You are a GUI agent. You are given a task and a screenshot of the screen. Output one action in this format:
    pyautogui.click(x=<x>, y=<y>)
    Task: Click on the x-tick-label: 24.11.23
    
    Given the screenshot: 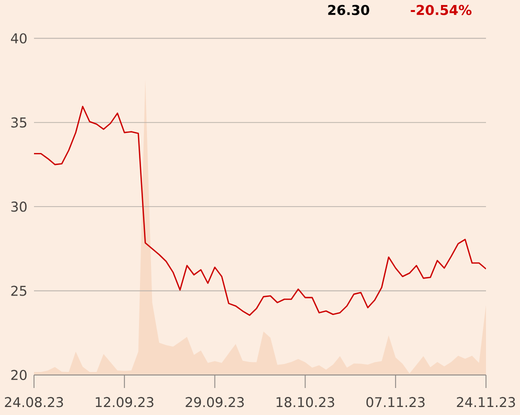 What is the action you would take?
    pyautogui.click(x=485, y=402)
    